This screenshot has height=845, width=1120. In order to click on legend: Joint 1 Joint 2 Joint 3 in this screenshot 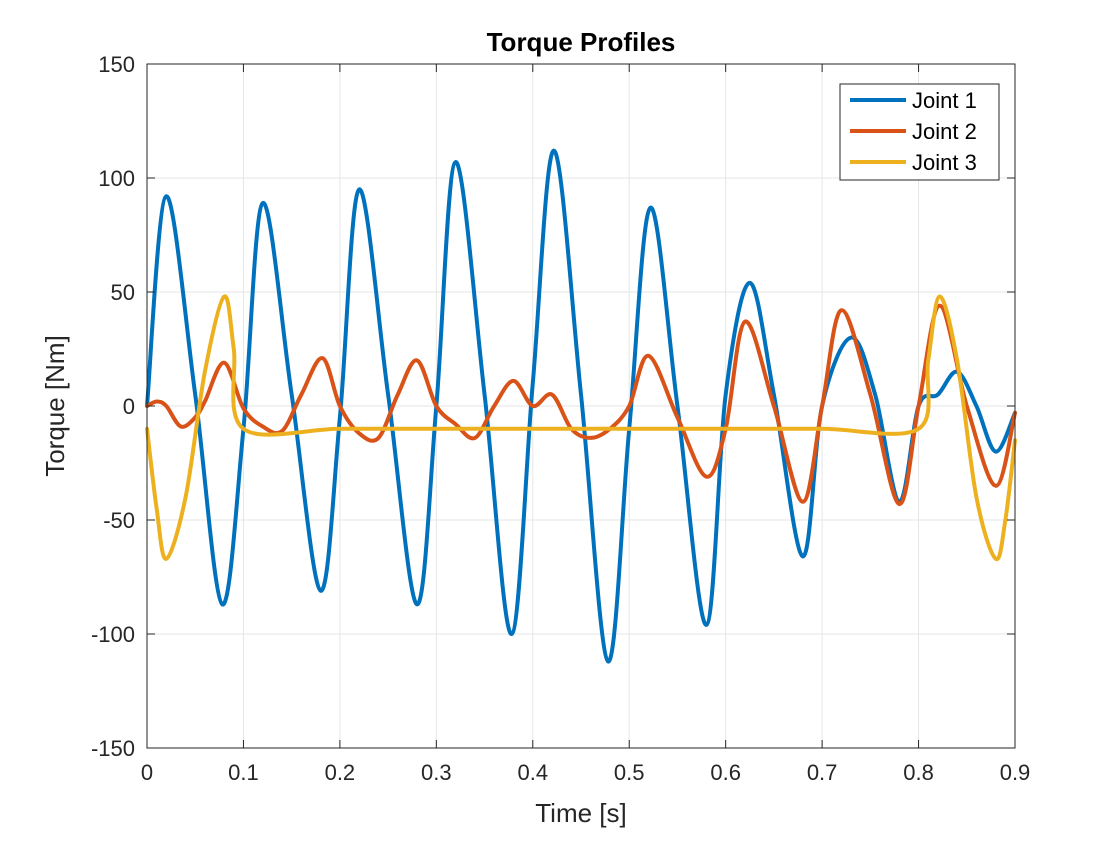, I will do `click(919, 132)`.